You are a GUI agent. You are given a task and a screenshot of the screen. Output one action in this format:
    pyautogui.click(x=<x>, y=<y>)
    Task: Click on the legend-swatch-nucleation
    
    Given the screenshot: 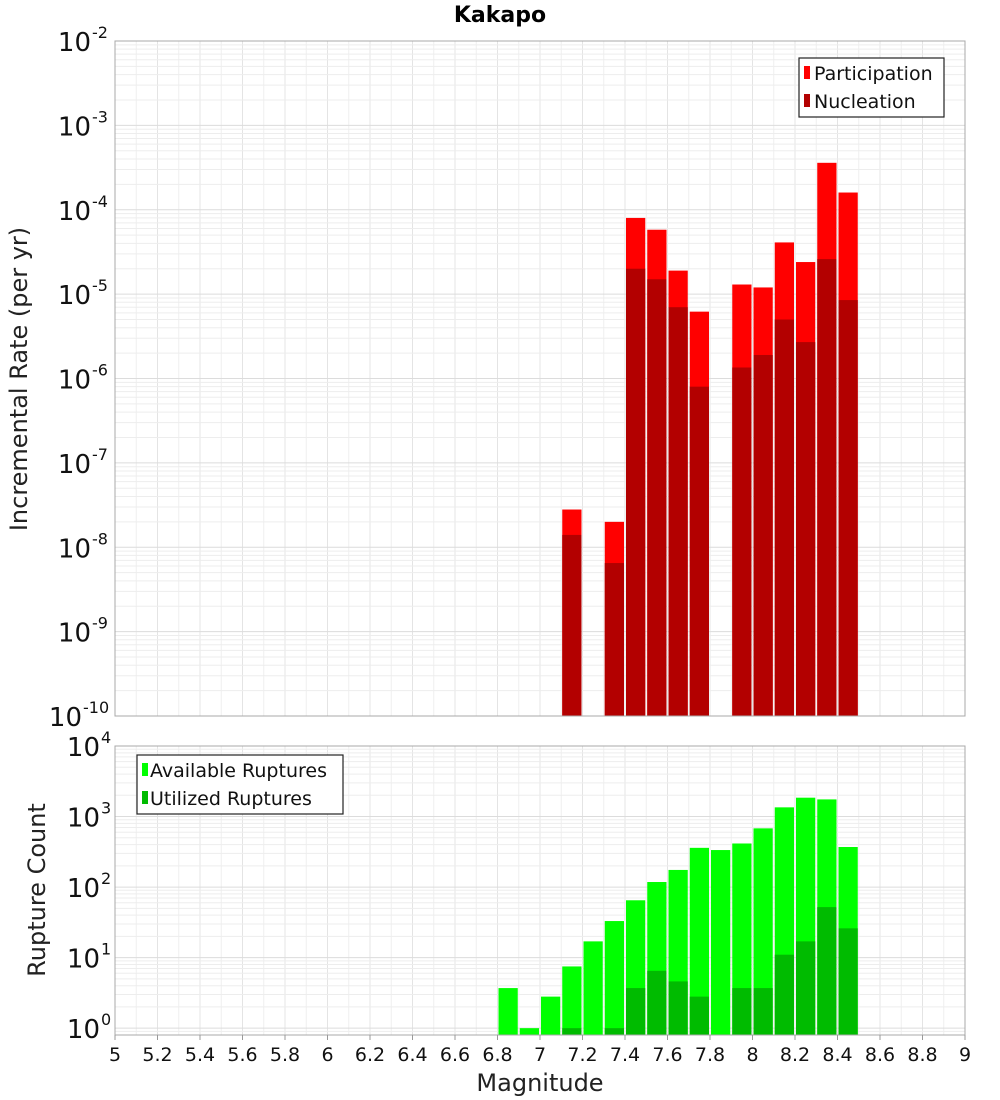 What is the action you would take?
    pyautogui.click(x=807, y=100)
    